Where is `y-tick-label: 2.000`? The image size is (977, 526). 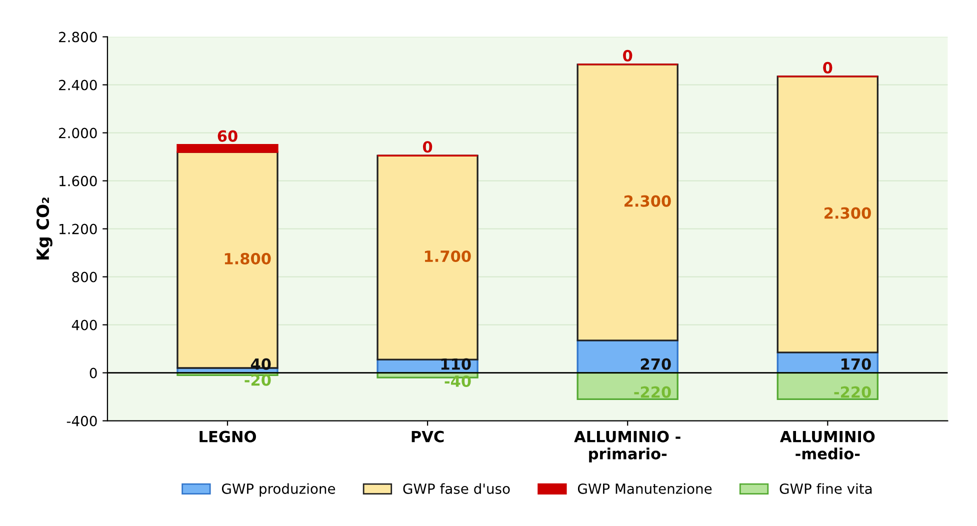
y-tick-label: 2.000 is located at coordinates (78, 133).